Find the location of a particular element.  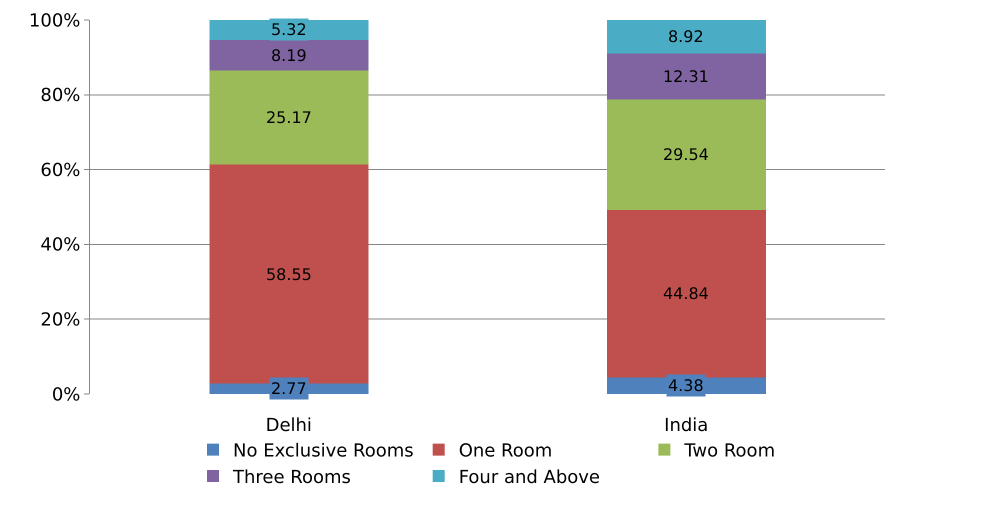

legend-label: No Exclusive Rooms is located at coordinates (323, 451).